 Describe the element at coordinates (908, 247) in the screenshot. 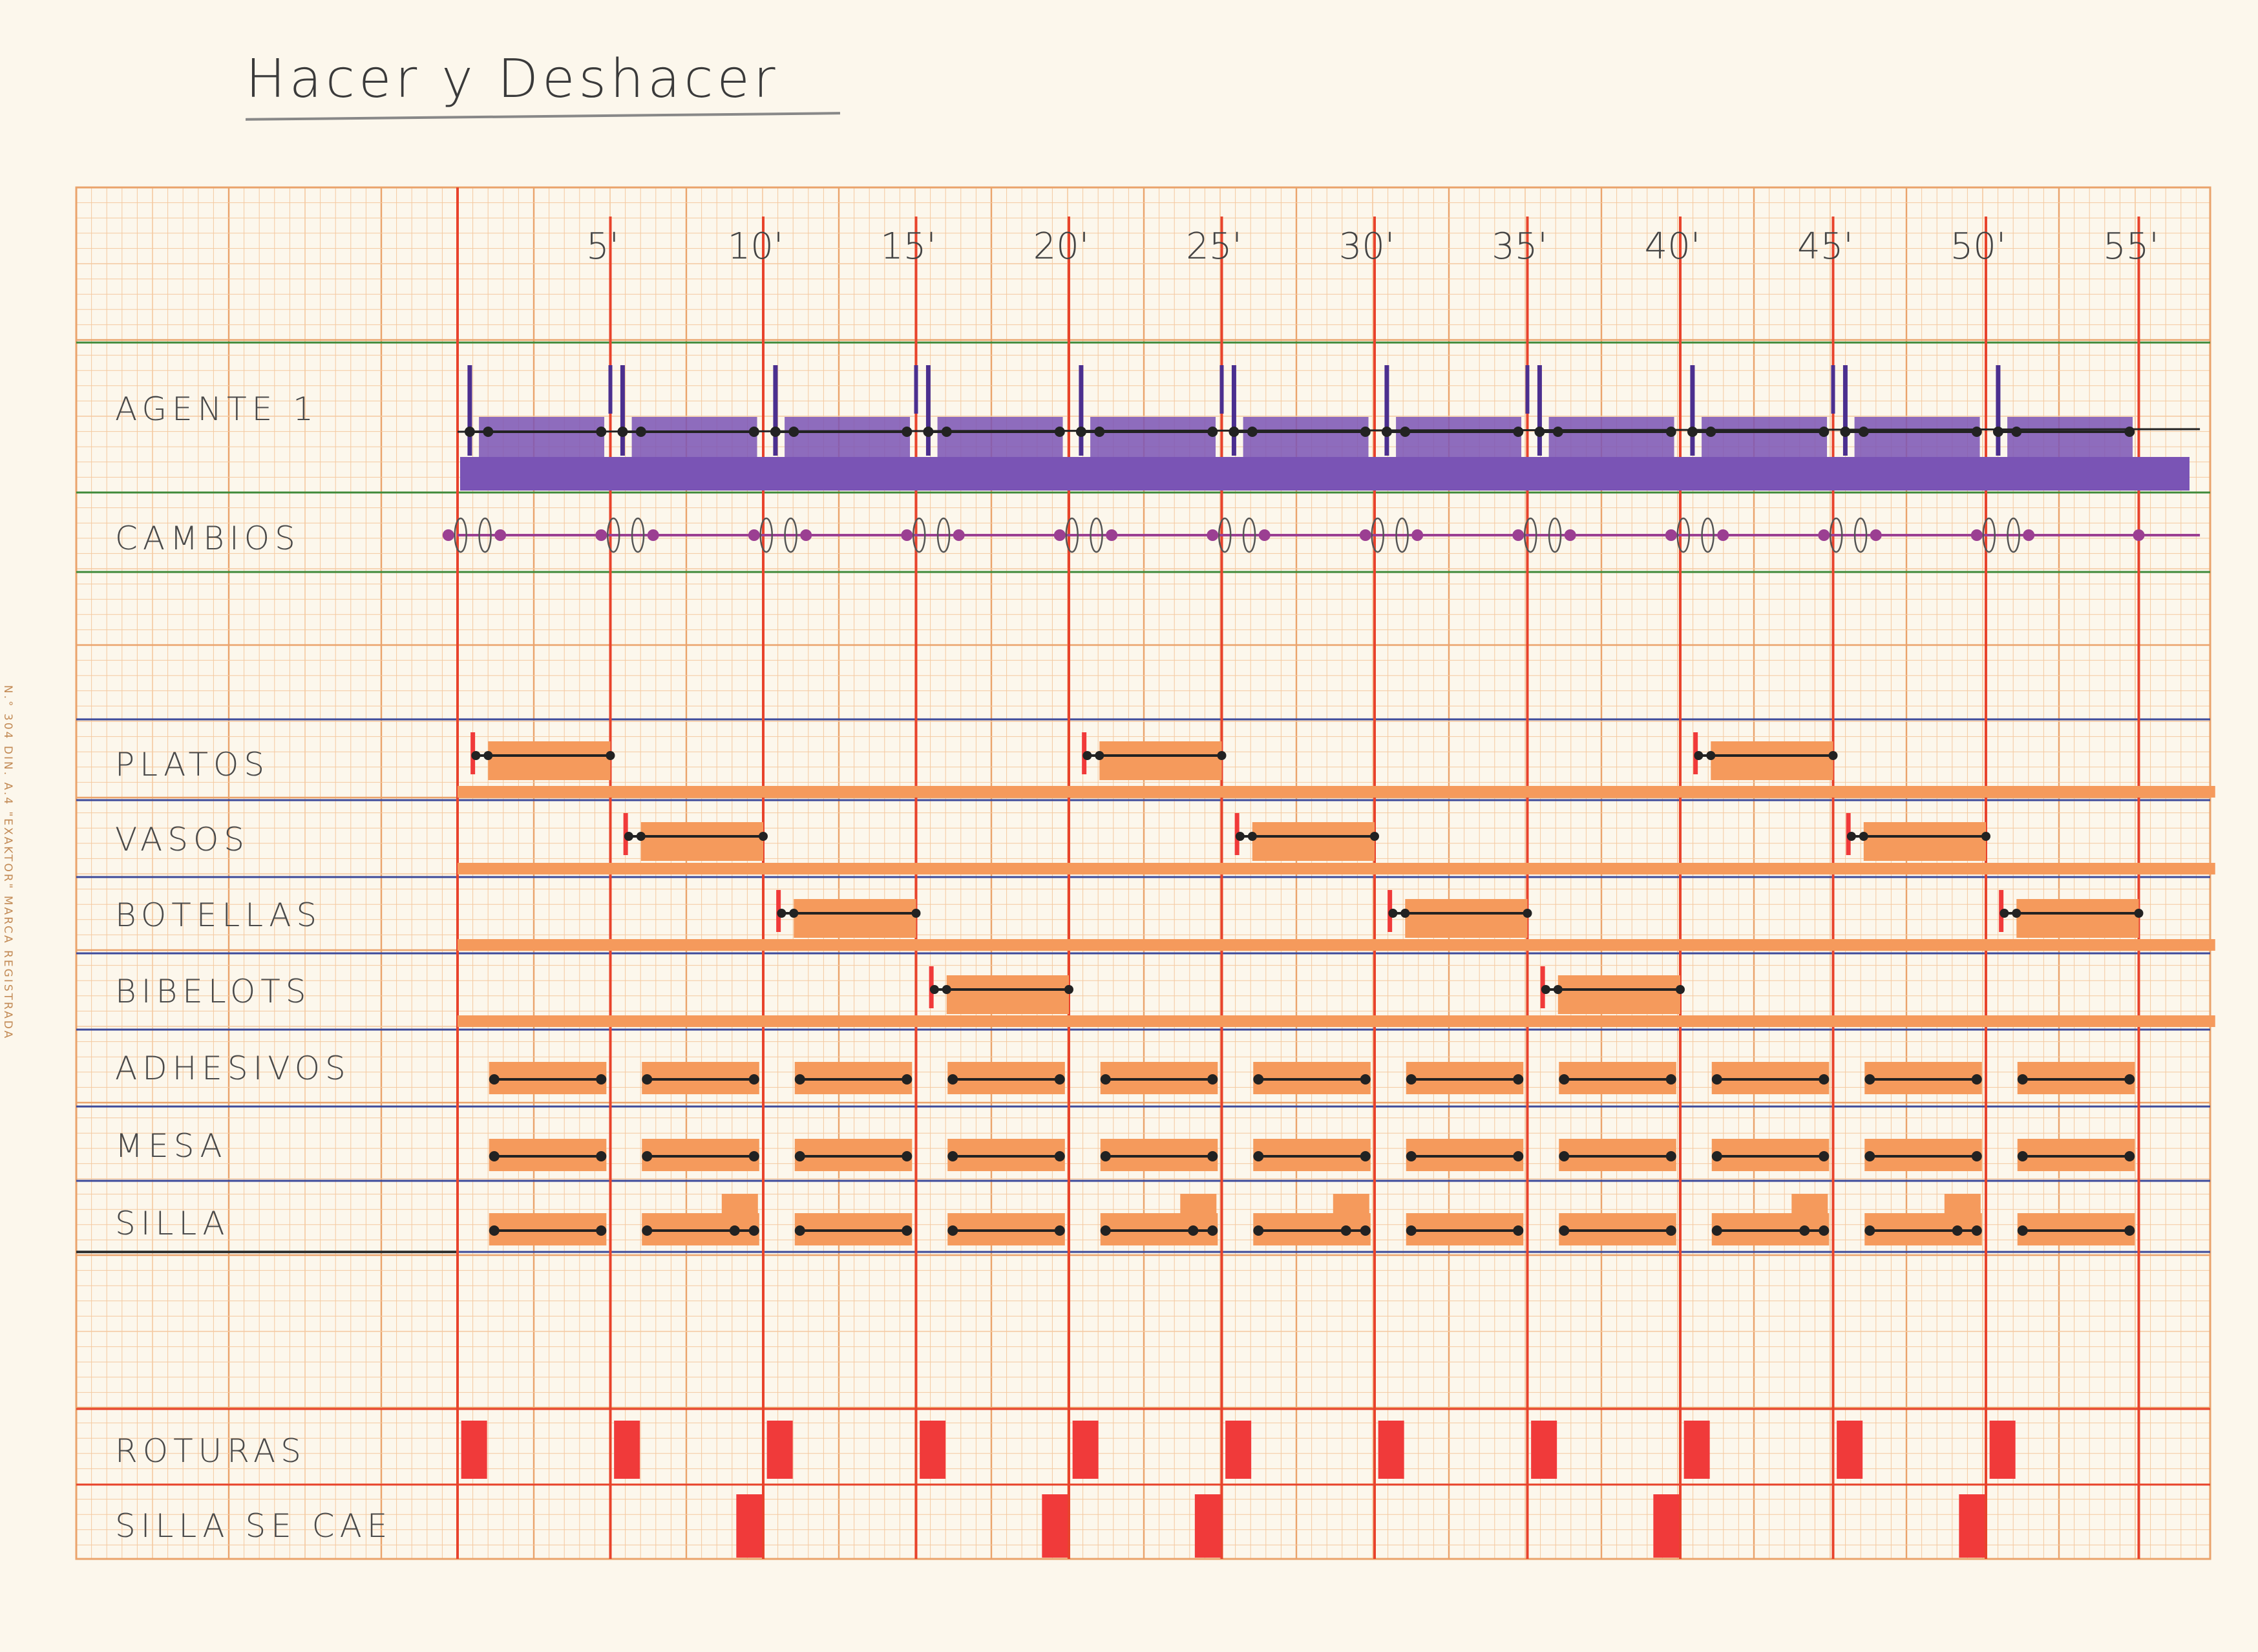

I see `time-label: 15'` at that location.